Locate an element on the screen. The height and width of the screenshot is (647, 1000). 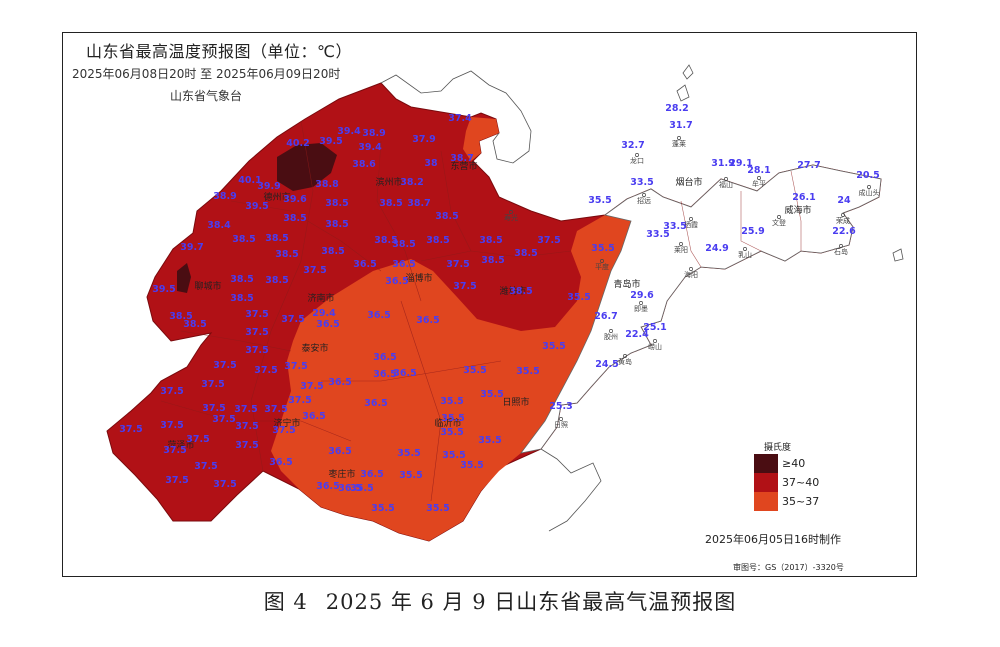
city-label: 临沂市 is located at coordinates (447, 423).